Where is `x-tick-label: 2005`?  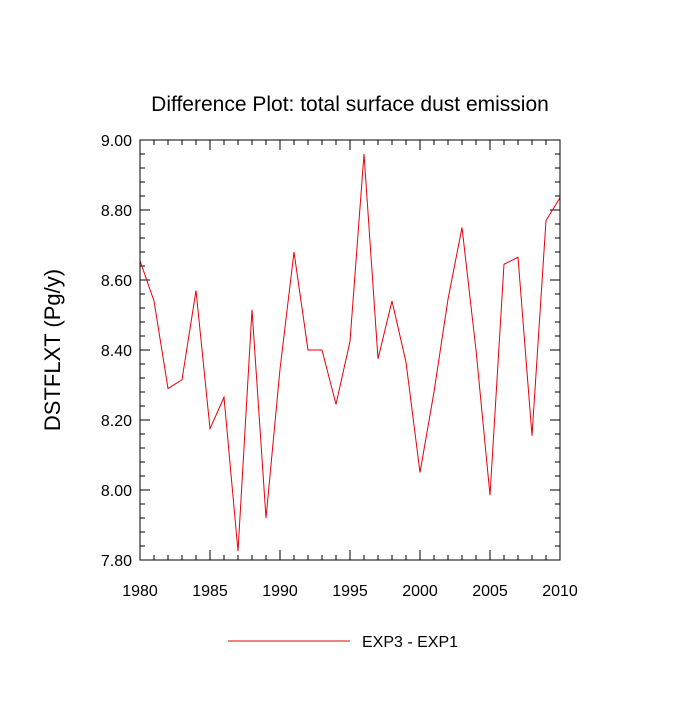 x-tick-label: 2005 is located at coordinates (490, 591).